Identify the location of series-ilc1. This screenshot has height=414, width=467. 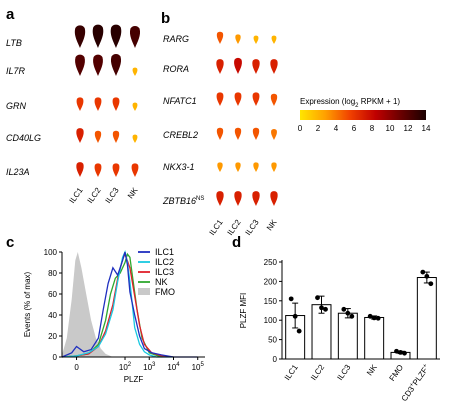
(129, 304).